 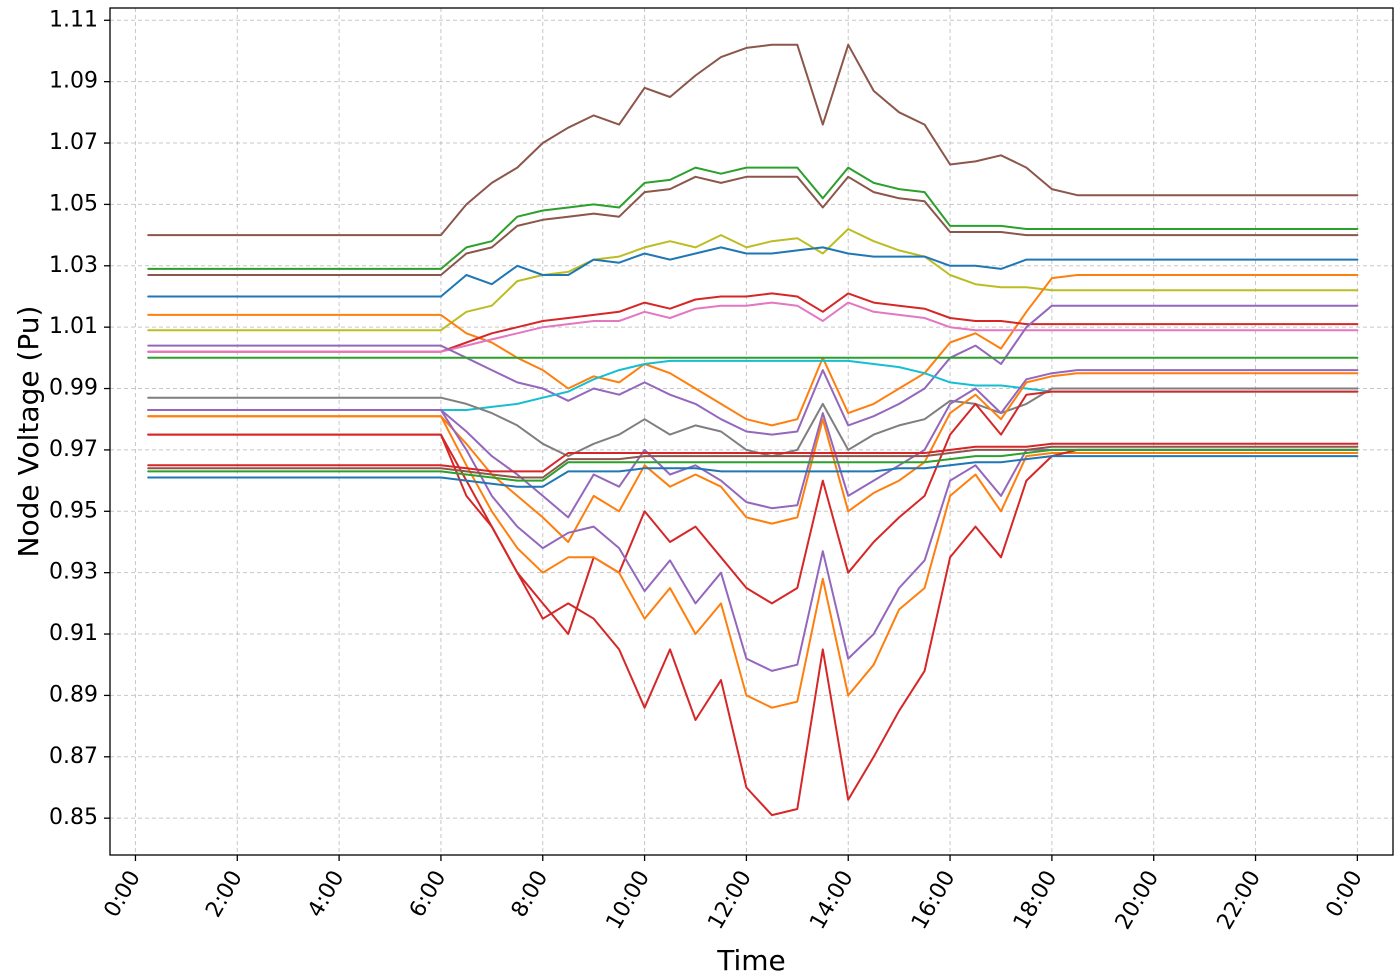 I want to click on x-tick-label: 12:00, so click(x=729, y=900).